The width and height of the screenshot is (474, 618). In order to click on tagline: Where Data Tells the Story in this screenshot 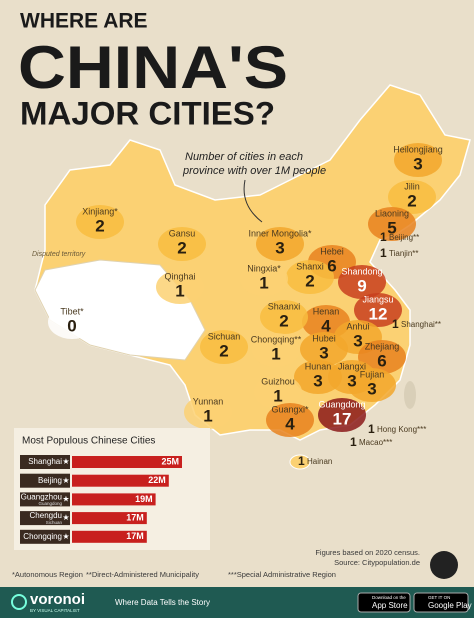, I will do `click(162, 602)`.